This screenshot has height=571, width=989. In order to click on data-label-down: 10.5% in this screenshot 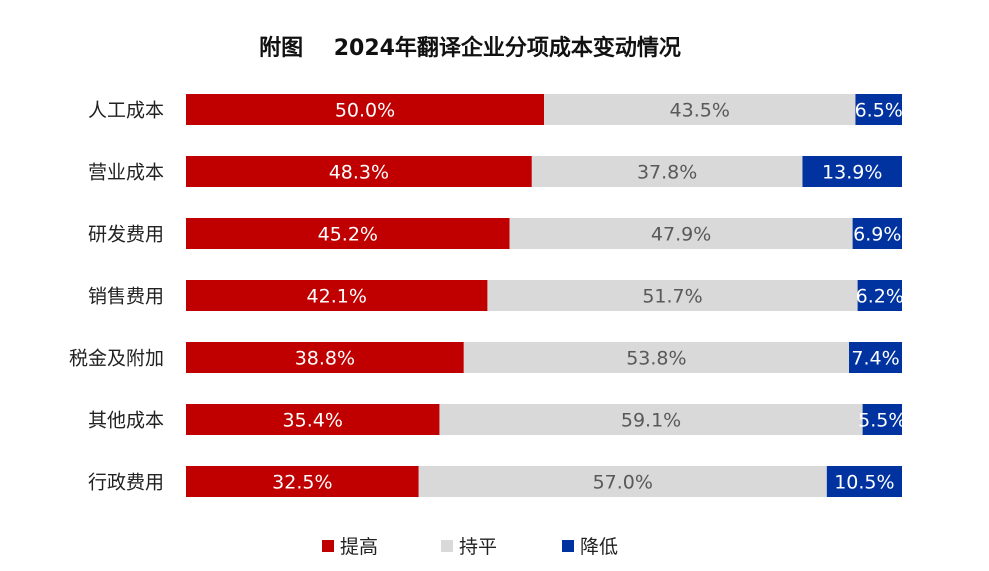, I will do `click(864, 483)`.